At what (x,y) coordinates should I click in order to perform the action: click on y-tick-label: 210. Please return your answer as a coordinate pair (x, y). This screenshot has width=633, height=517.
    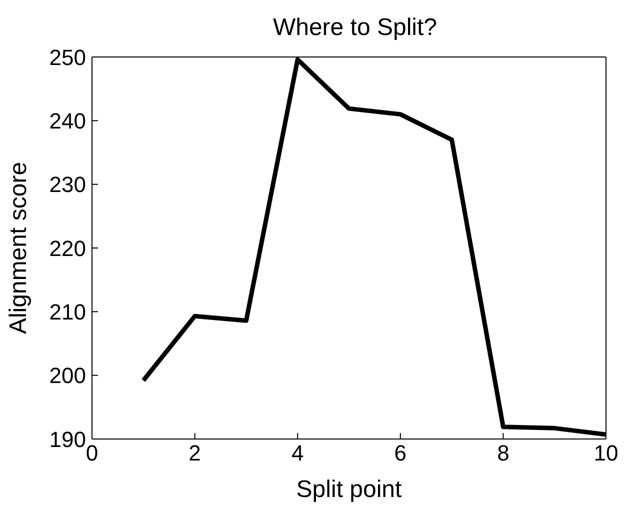
    Looking at the image, I should click on (67, 311).